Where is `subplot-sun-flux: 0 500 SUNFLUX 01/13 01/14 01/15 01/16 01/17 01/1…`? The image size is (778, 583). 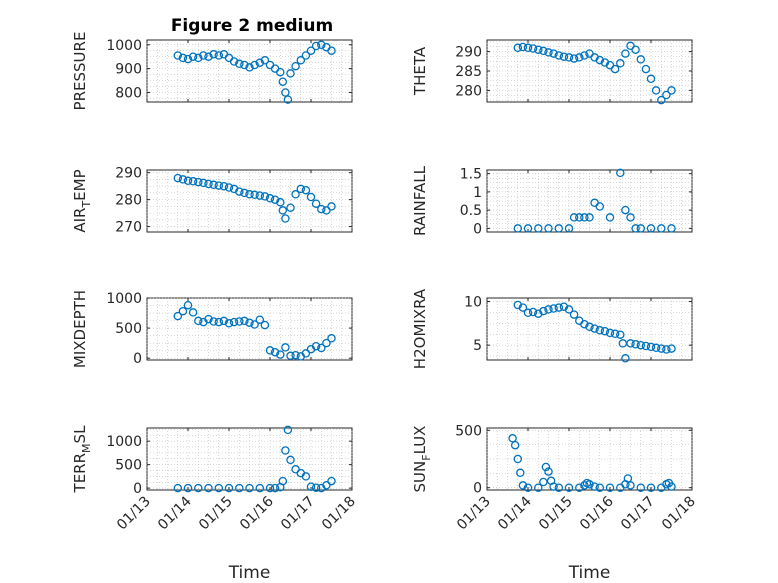 subplot-sun-flux: 0 500 SUNFLUX 01/13 01/14 01/15 01/16 01/17 01/1… is located at coordinates (555, 503).